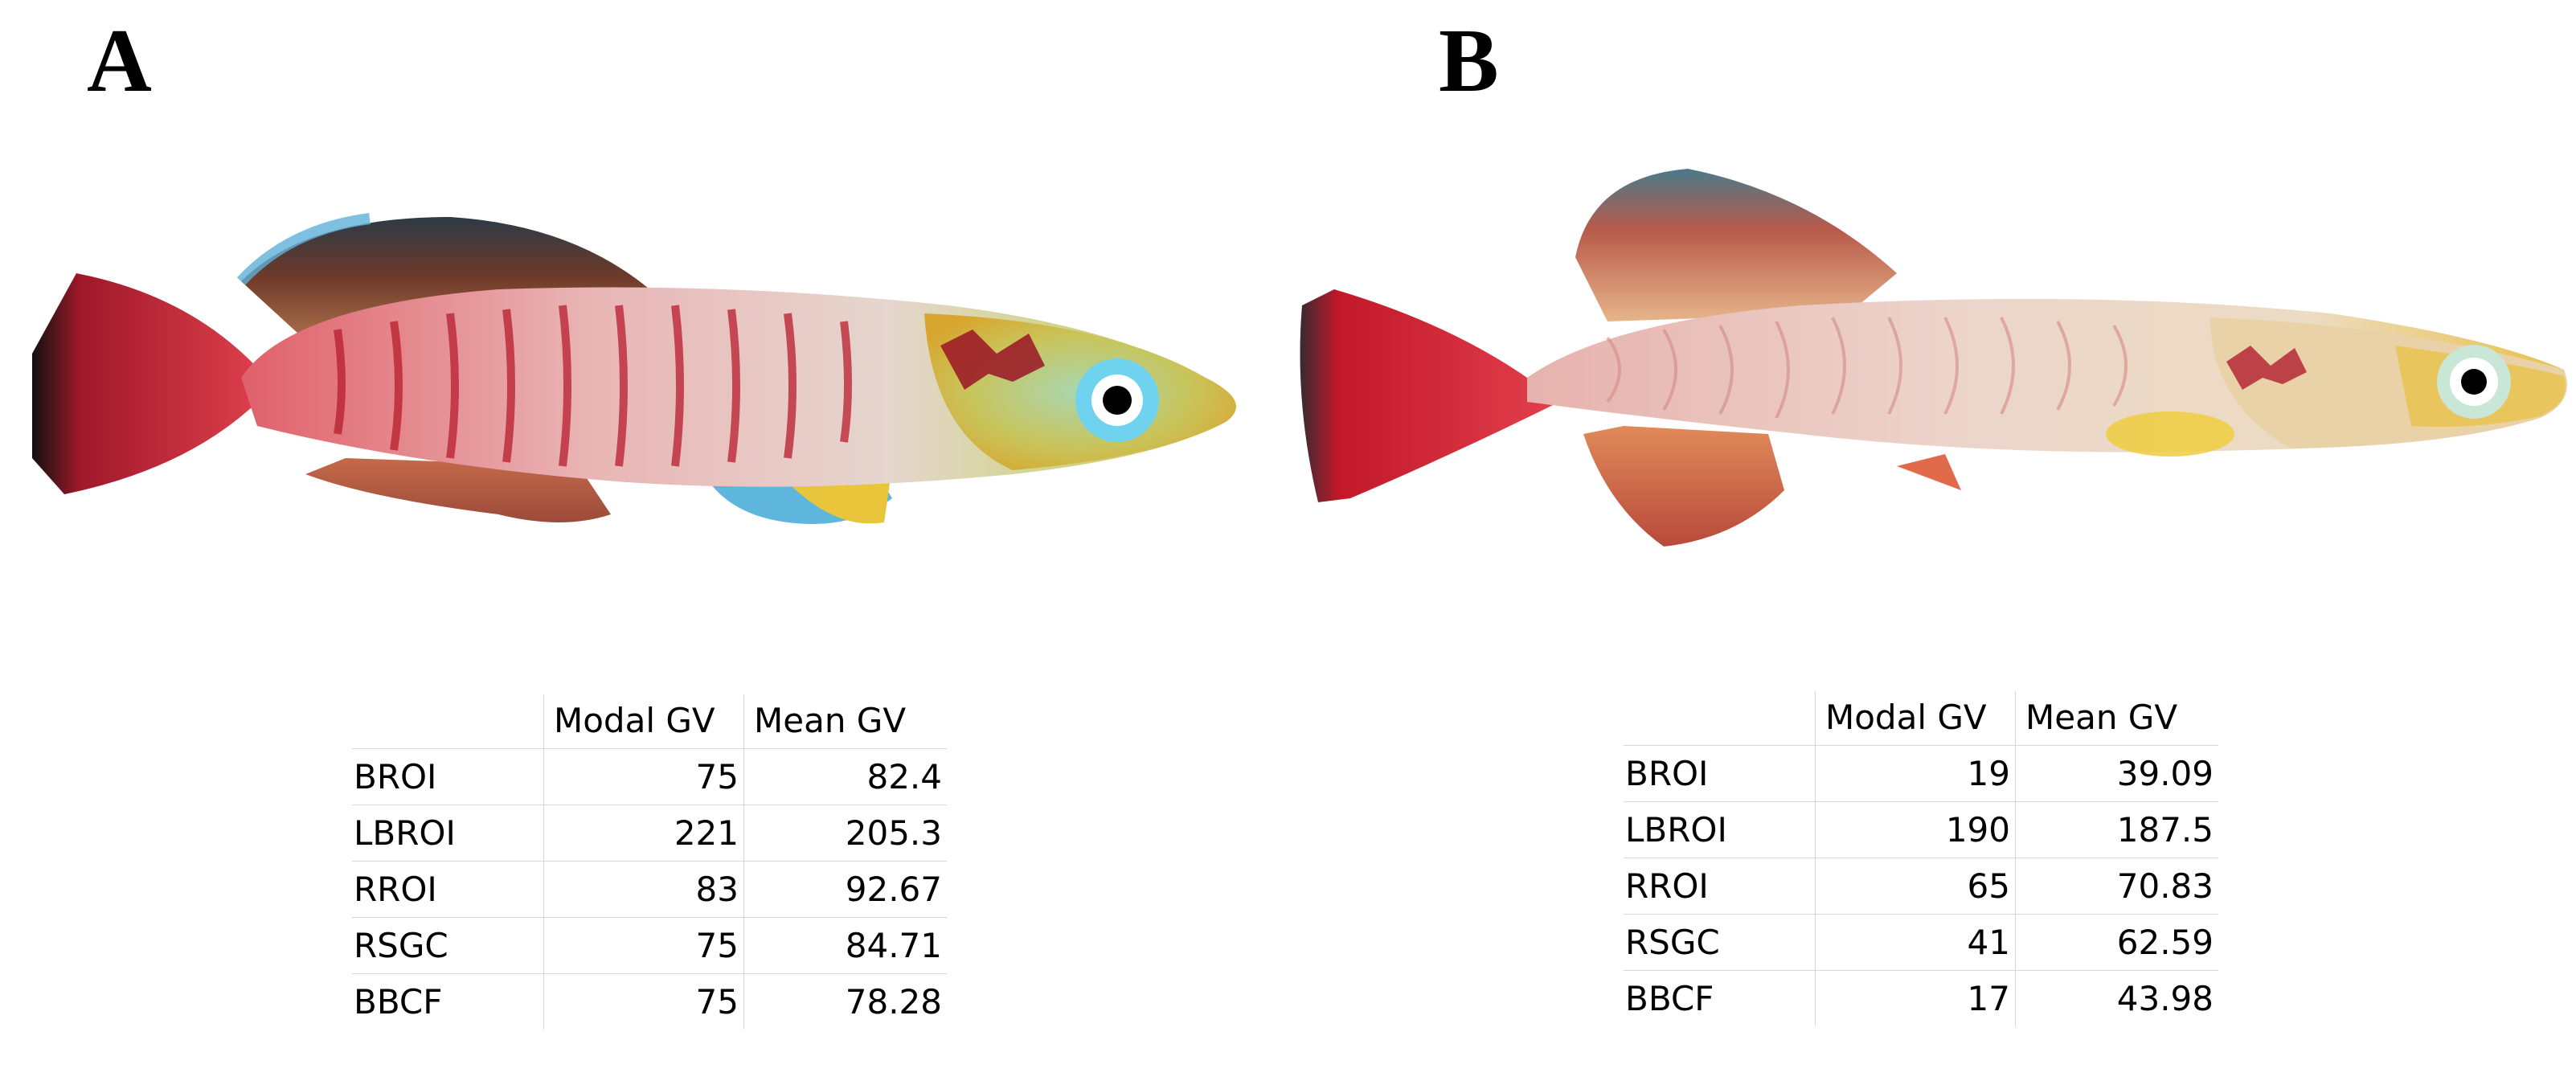 The width and height of the screenshot is (2576, 1085). What do you see at coordinates (1915, 829) in the screenshot?
I see `modal-gv-value: 190` at bounding box center [1915, 829].